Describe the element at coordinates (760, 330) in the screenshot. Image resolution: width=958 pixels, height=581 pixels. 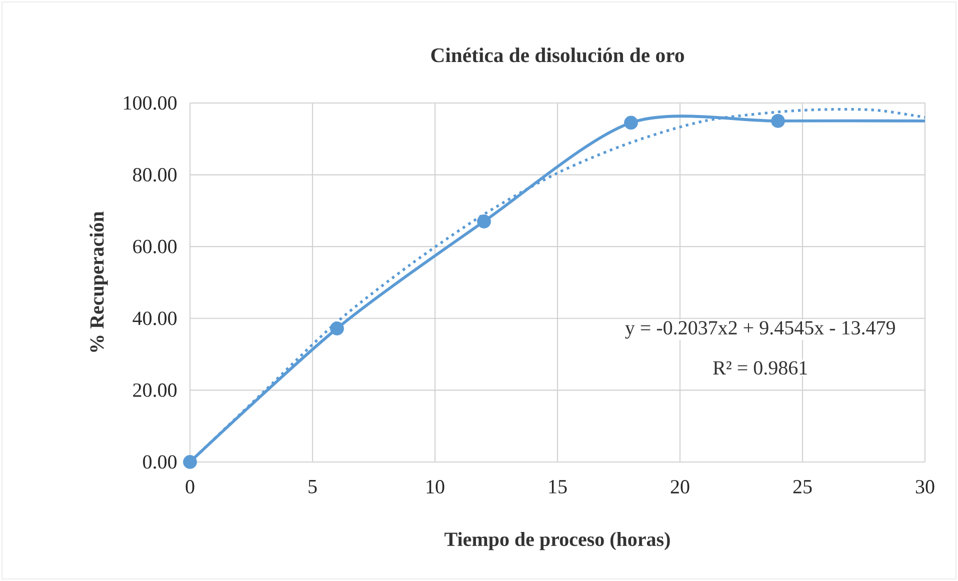
I see `annotation: y = -0.2037x2 + 9.4545x - 13.479` at that location.